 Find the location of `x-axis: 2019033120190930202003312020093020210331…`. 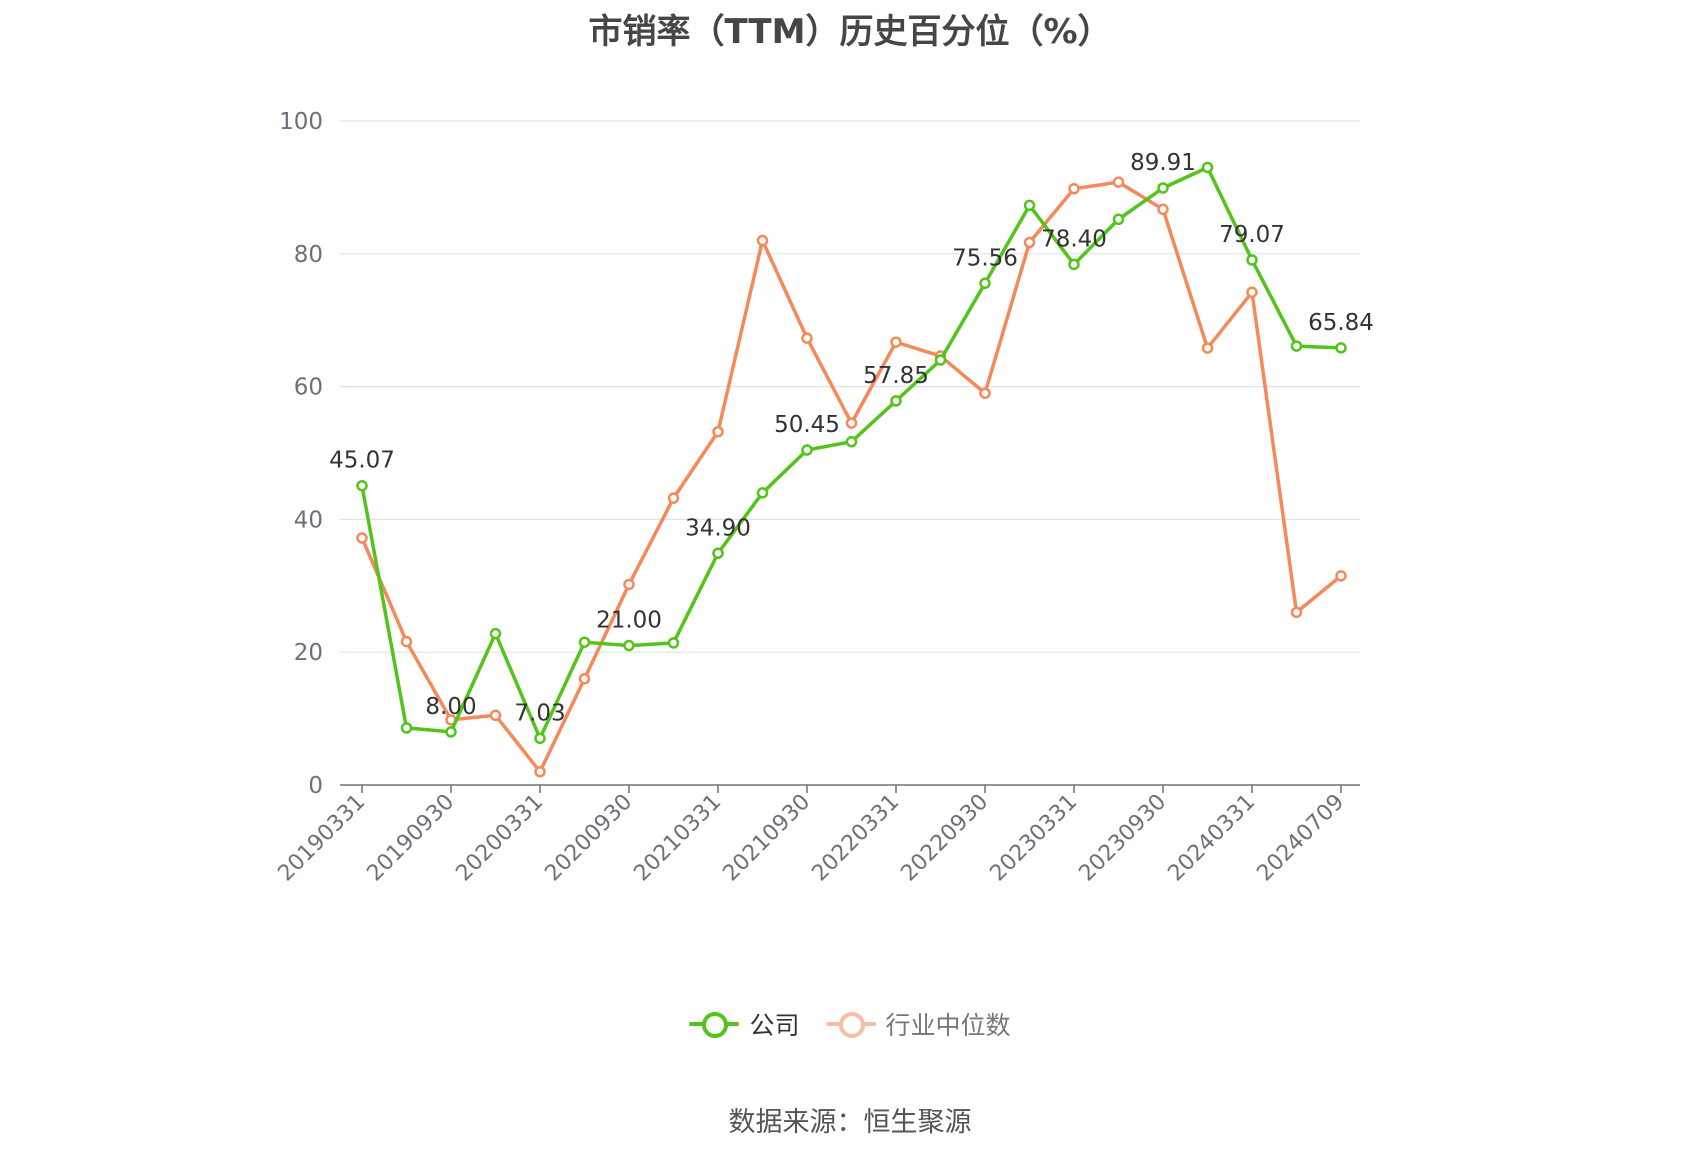

x-axis: 2019033120190930202003312020093020210331… is located at coordinates (816, 835).